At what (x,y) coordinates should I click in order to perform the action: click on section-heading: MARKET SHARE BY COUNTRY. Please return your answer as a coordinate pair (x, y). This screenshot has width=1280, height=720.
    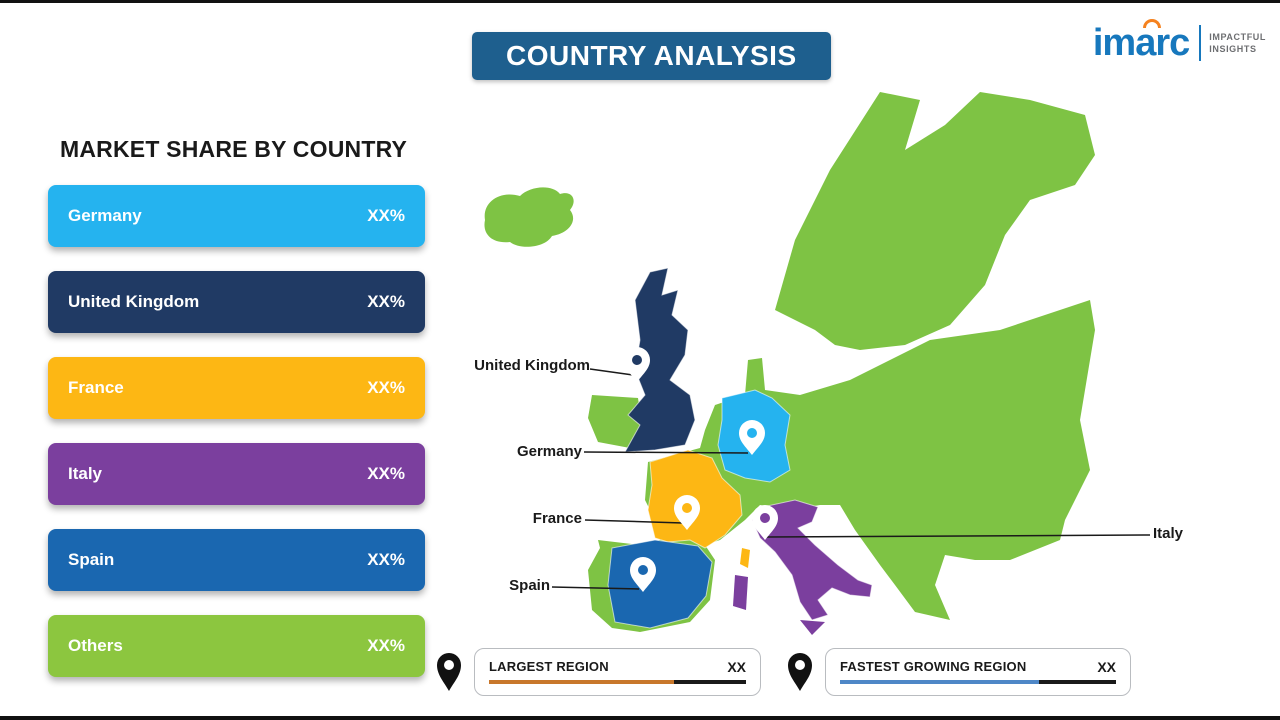
    Looking at the image, I should click on (234, 149).